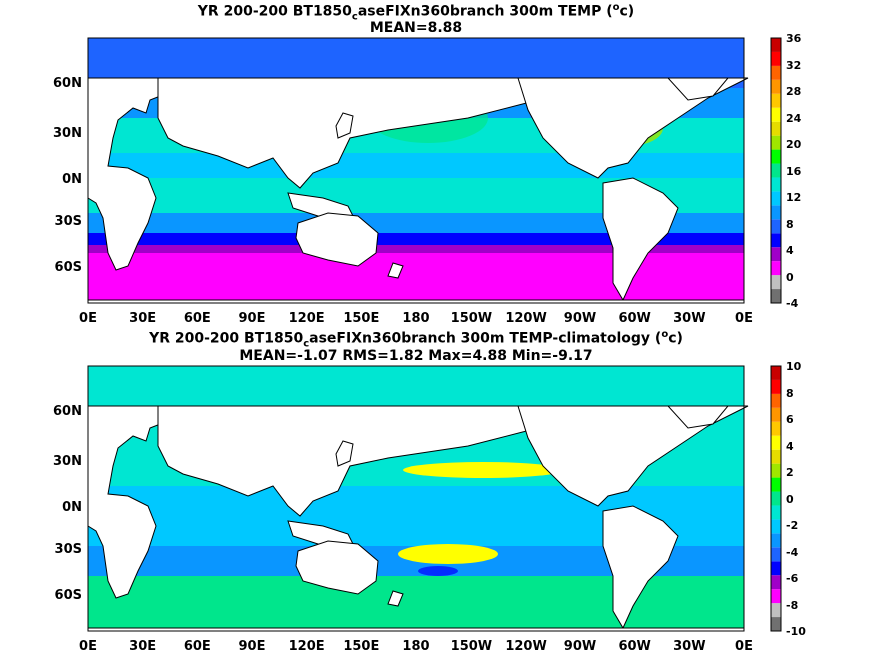  What do you see at coordinates (416, 28) in the screenshot?
I see `panel1-stats: MEAN=8.88` at bounding box center [416, 28].